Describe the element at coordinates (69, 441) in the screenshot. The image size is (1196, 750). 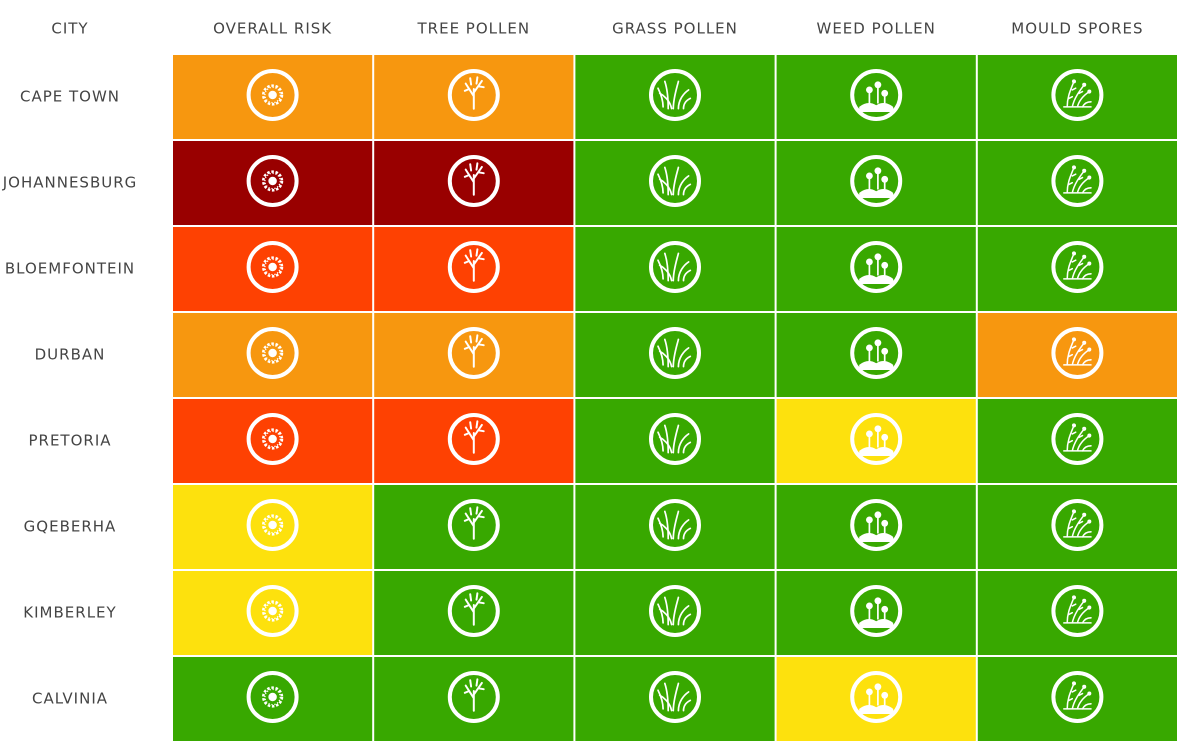
I see `city-label: PRETORIA` at that location.